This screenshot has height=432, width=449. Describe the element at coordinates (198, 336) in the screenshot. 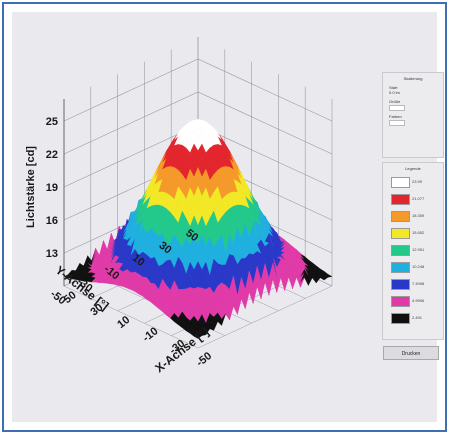

I see `surface-patch` at that location.